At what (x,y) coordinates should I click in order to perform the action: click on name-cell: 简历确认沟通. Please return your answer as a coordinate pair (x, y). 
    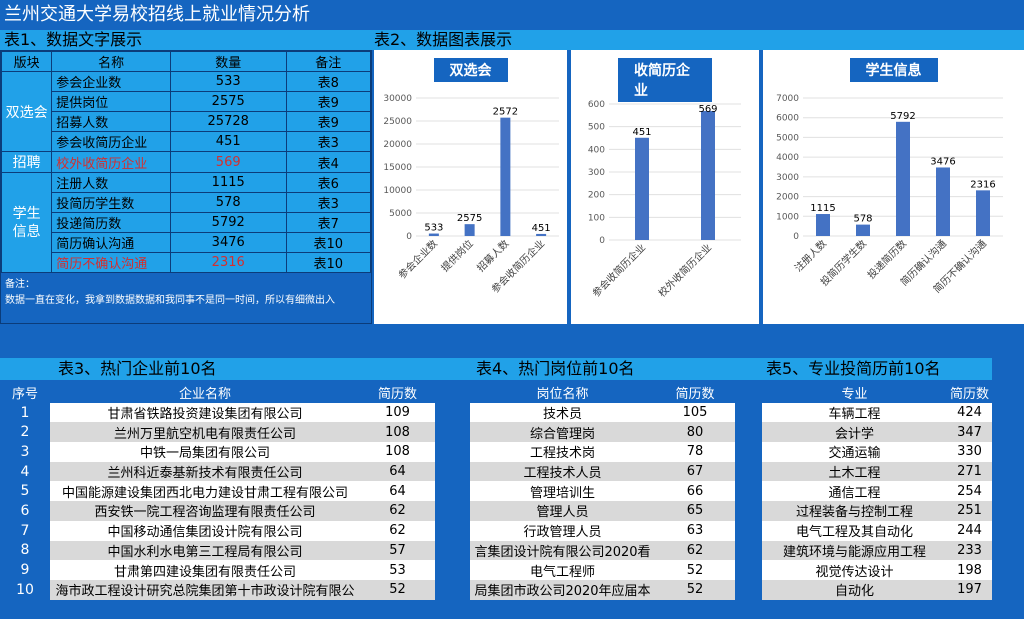
    Looking at the image, I should click on (111, 242).